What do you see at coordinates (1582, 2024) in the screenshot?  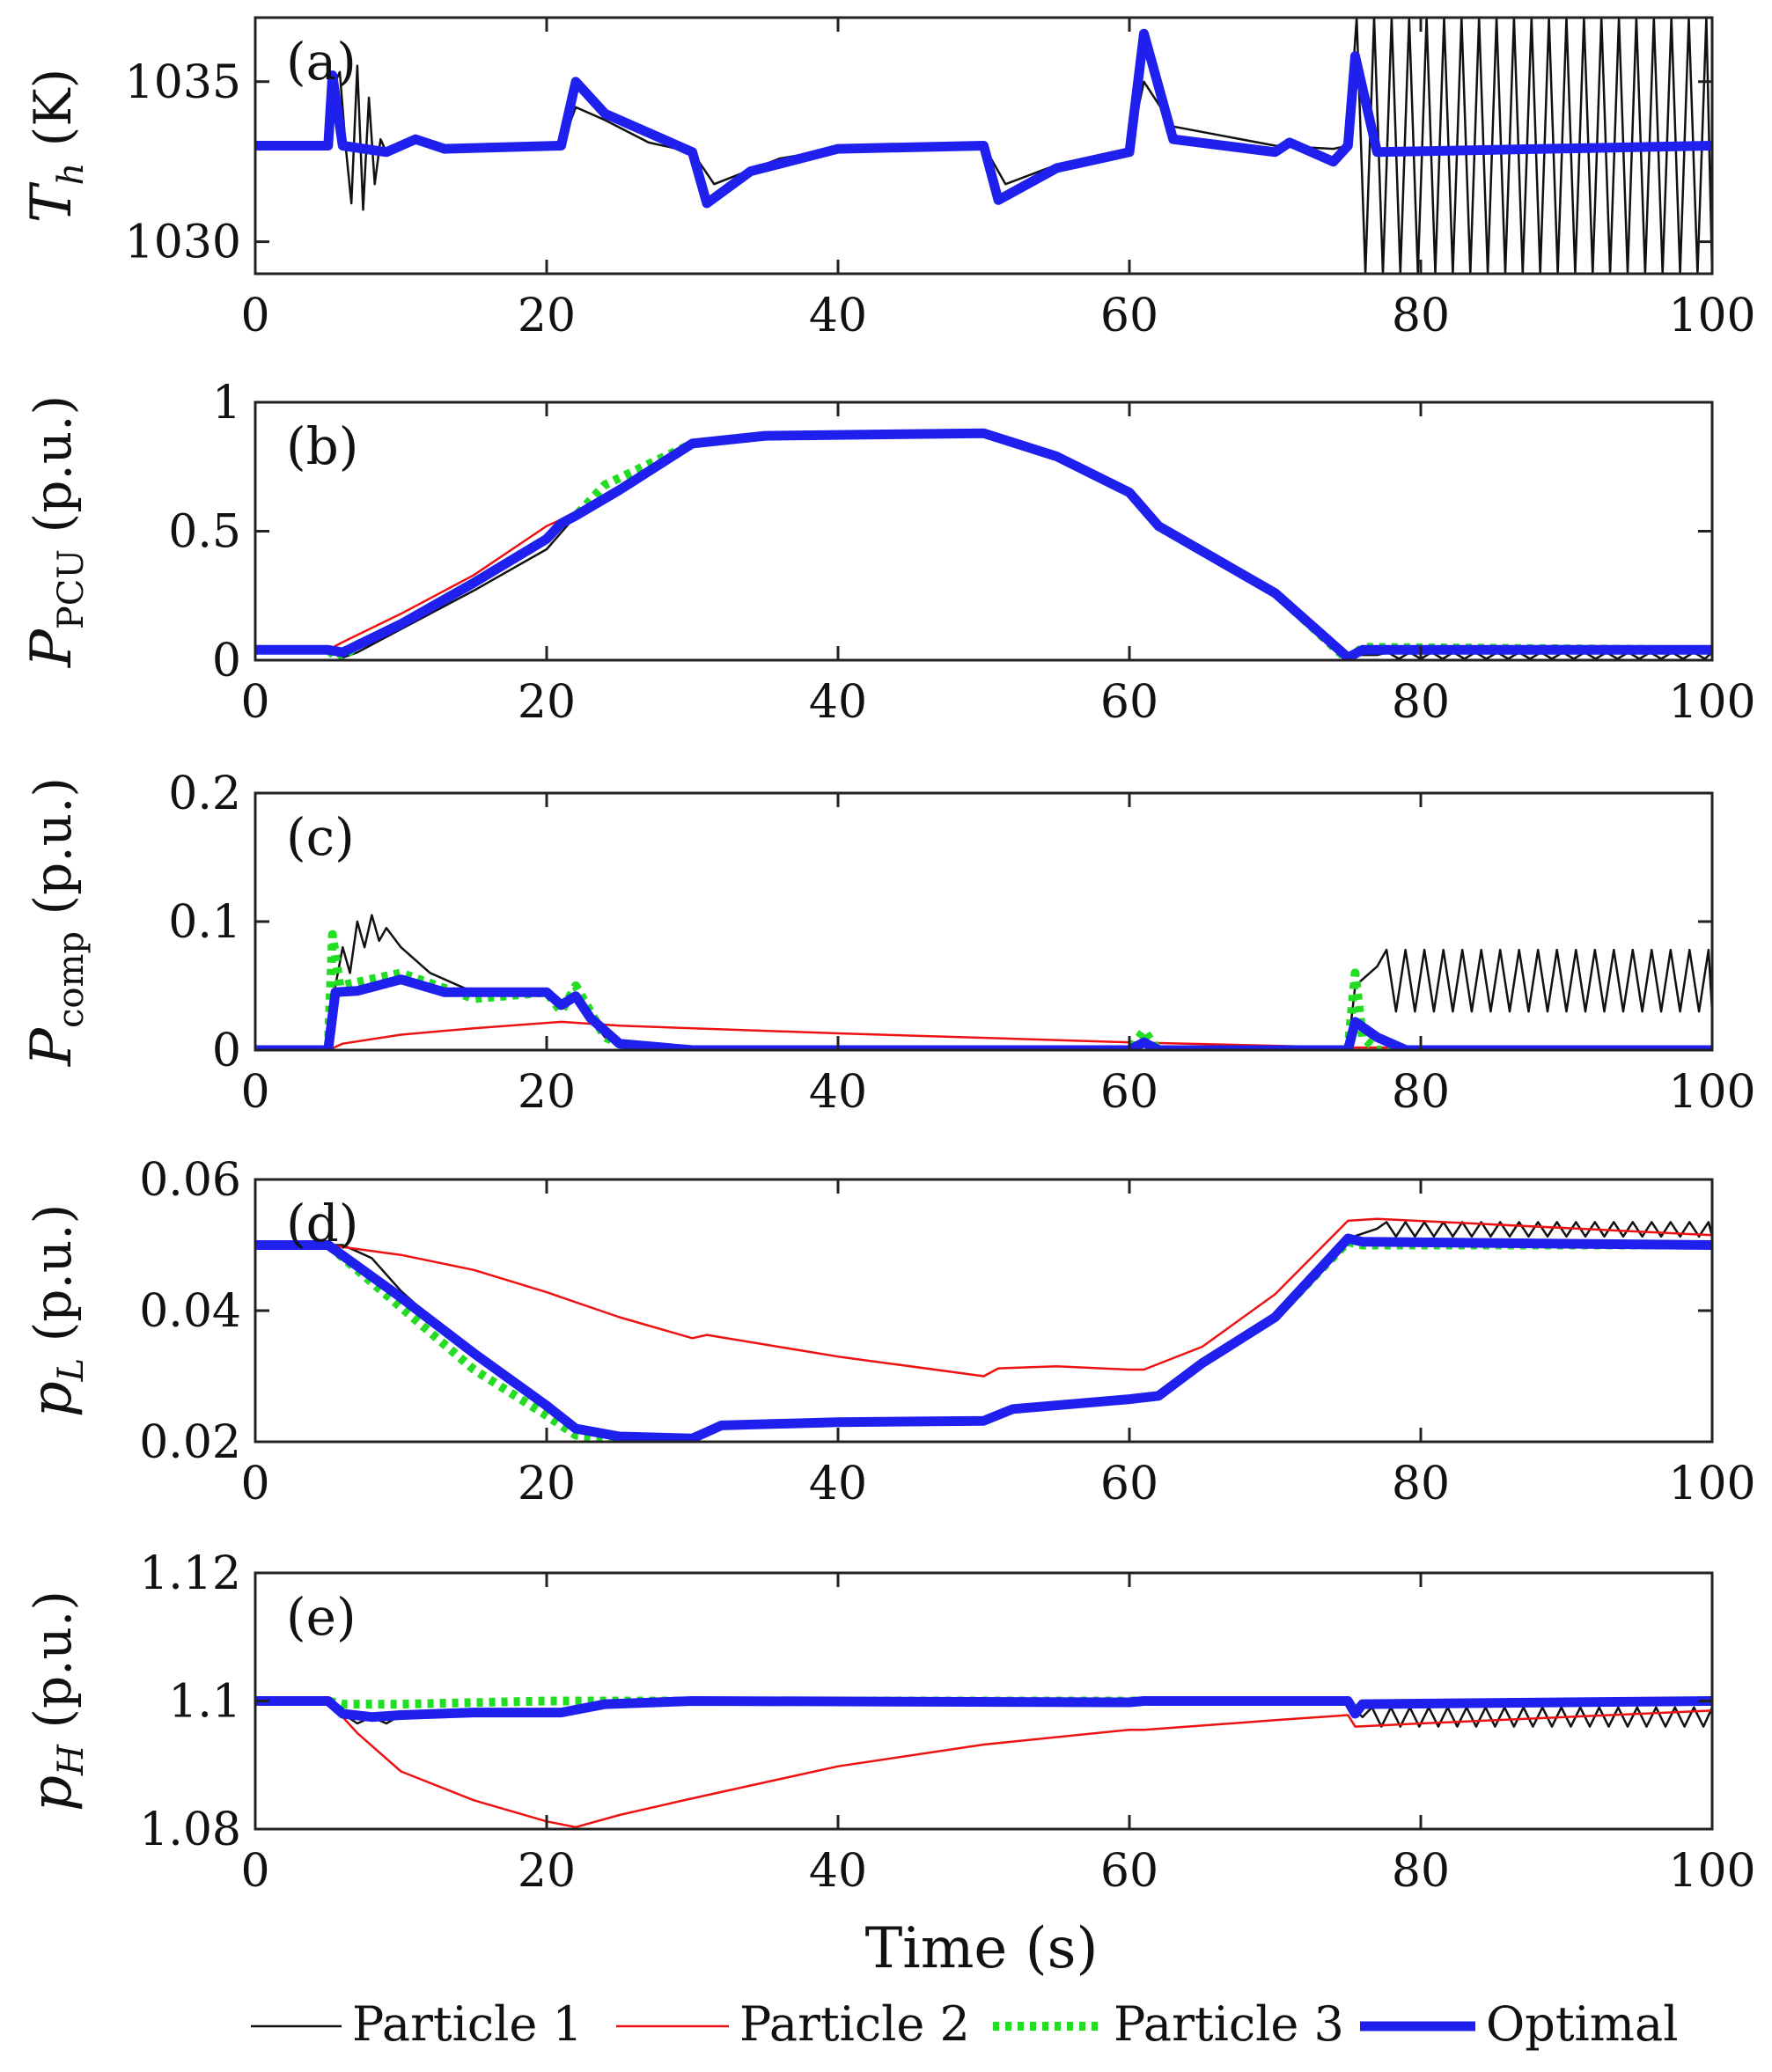 I see `legend-label: Optimal` at bounding box center [1582, 2024].